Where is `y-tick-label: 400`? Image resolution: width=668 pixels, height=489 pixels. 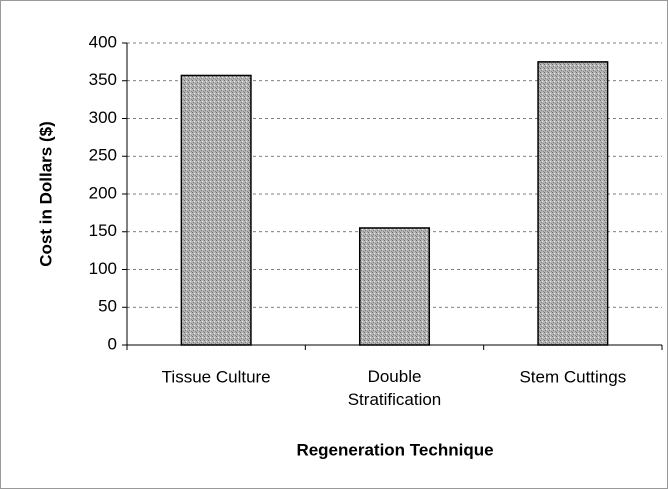
y-tick-label: 400 is located at coordinates (103, 41).